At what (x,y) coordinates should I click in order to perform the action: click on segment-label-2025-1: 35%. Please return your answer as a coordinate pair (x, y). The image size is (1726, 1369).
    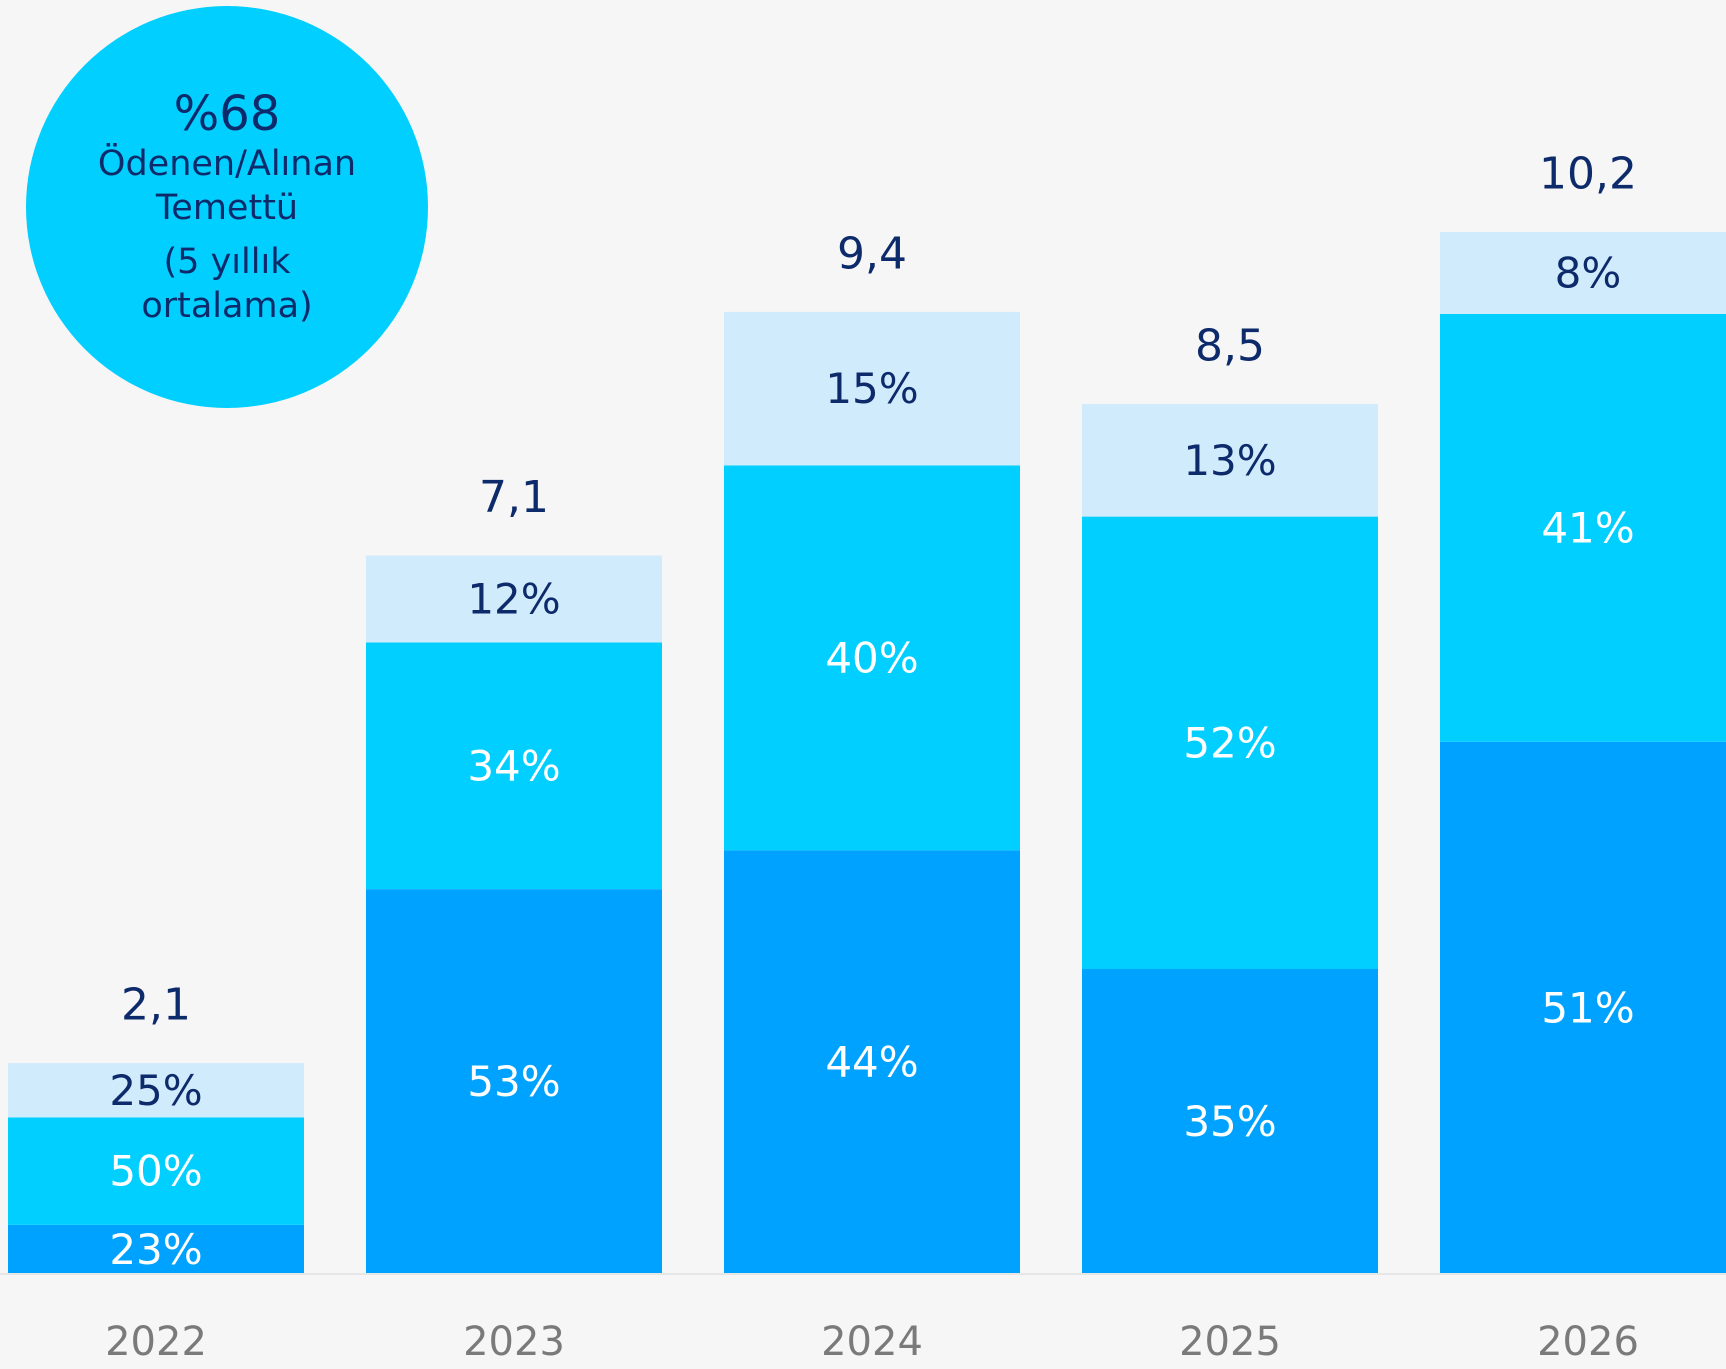
    Looking at the image, I should click on (1229, 1121).